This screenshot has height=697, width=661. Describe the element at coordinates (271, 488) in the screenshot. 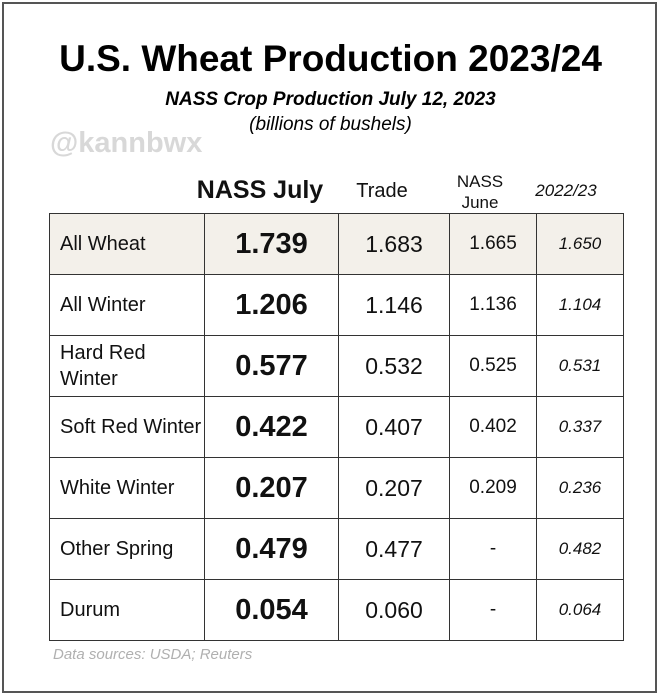

I see `nass-july-value: 0.207` at that location.